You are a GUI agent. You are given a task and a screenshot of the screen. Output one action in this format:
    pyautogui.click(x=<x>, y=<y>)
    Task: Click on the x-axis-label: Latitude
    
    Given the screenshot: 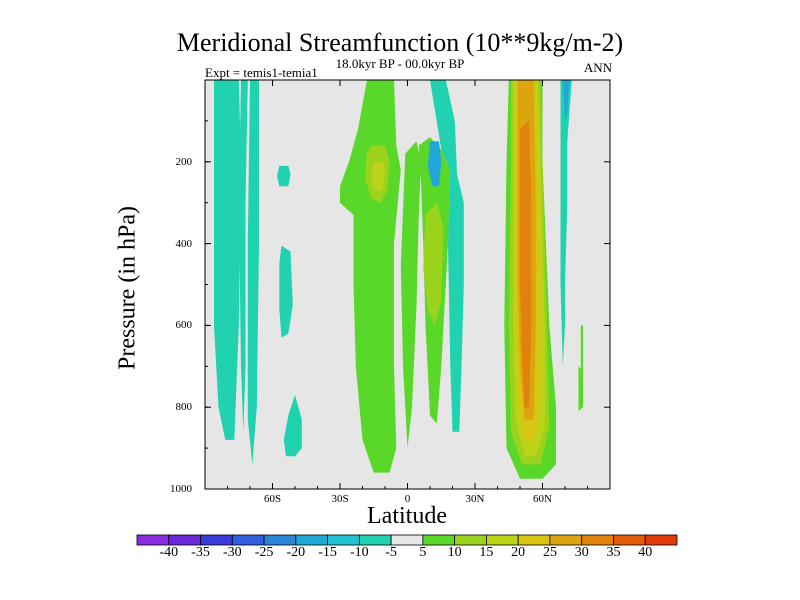 What is the action you would take?
    pyautogui.click(x=407, y=516)
    